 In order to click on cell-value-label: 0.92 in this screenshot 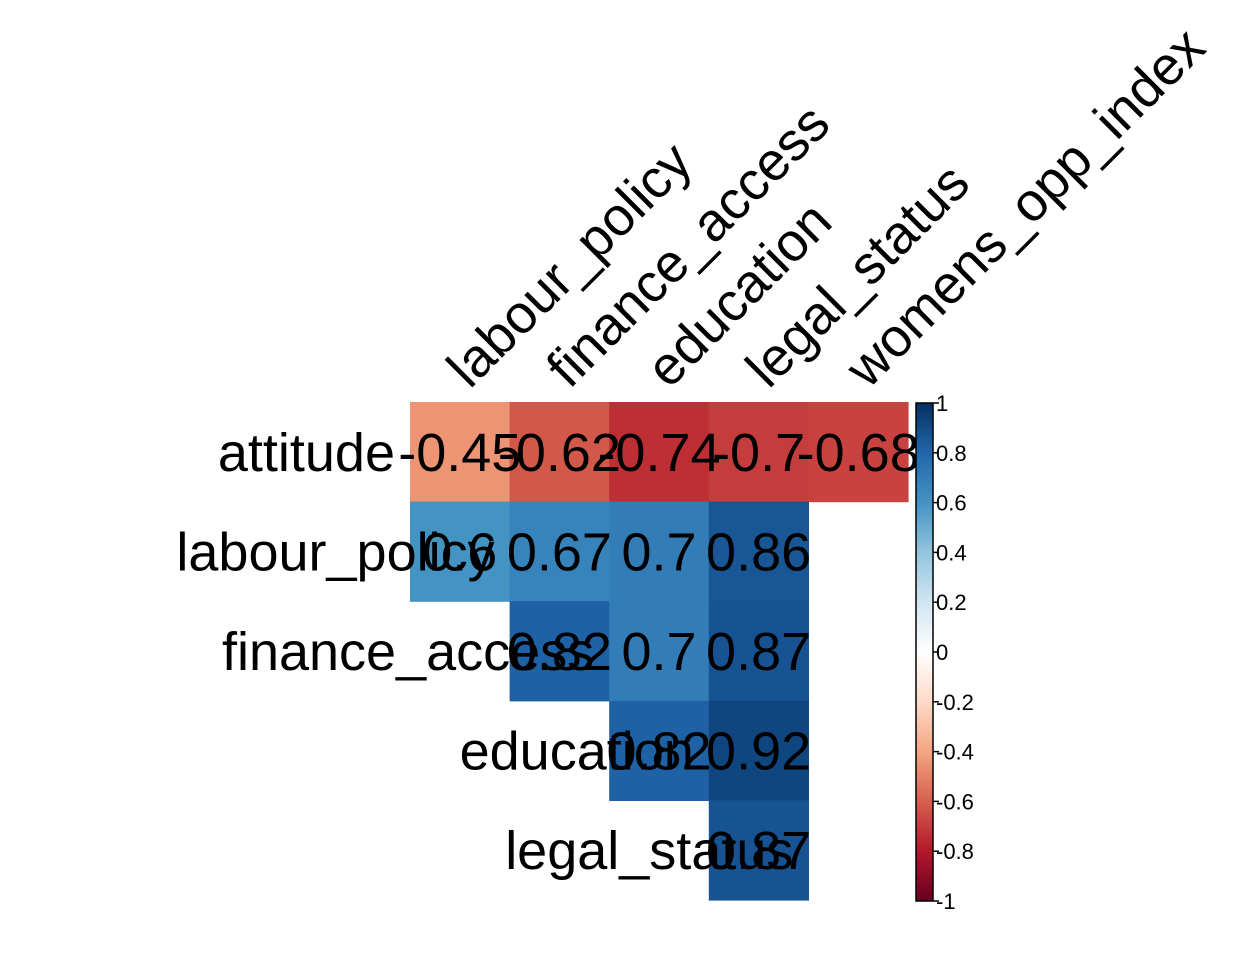, I will do `click(758, 752)`.